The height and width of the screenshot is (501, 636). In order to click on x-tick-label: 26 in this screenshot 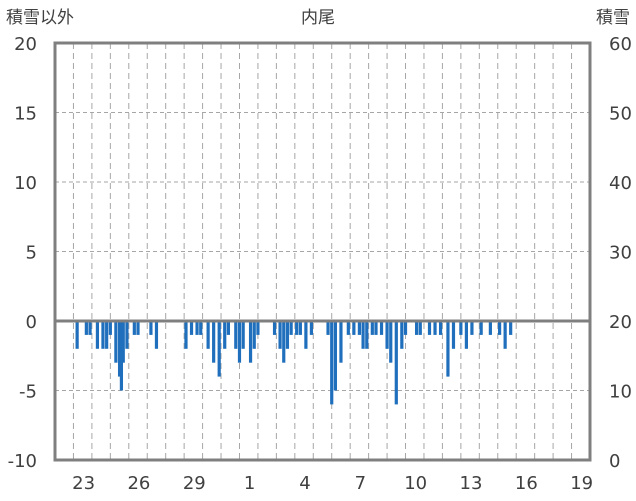, I will do `click(138, 483)`.